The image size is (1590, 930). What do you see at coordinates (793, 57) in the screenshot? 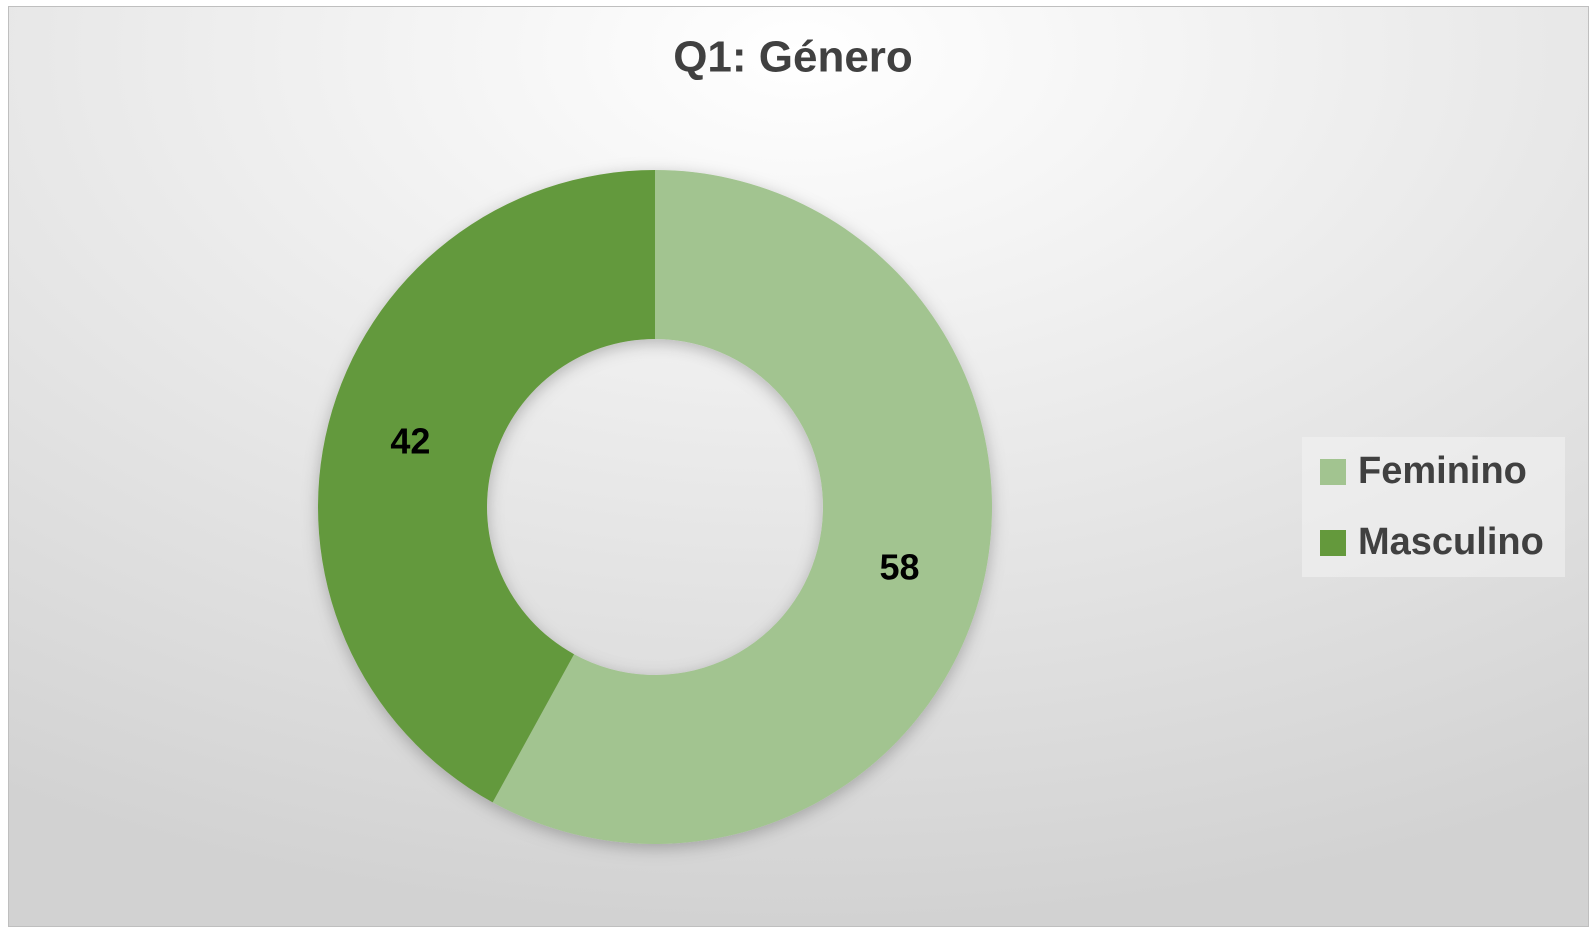
I see `chart-title: Q1: Género` at bounding box center [793, 57].